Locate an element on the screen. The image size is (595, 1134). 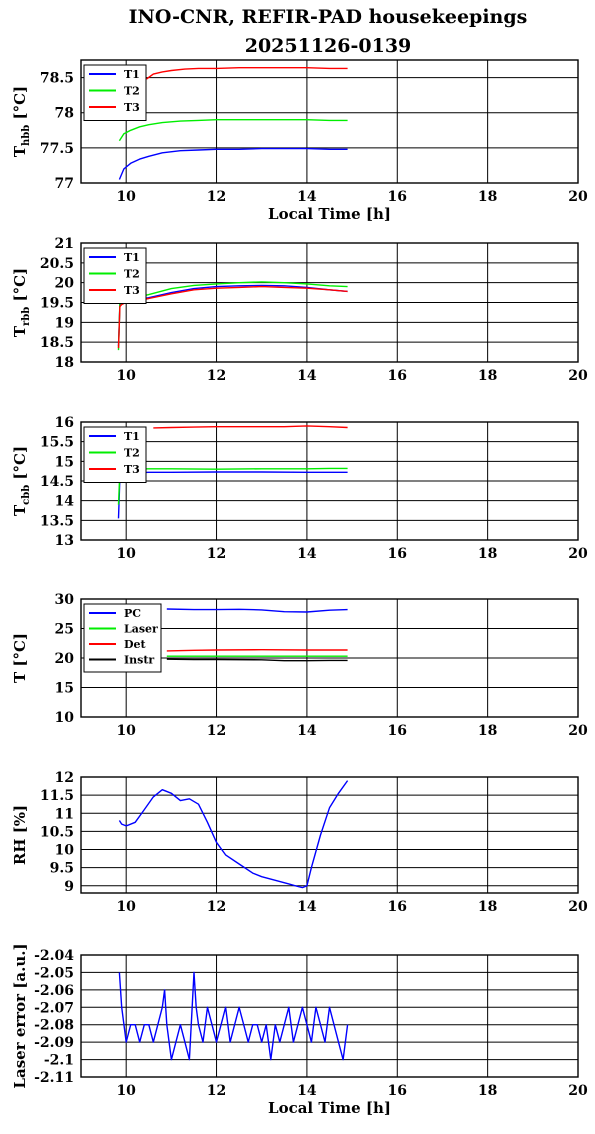
y-tick-label: -2.08 is located at coordinates (54, 1026).